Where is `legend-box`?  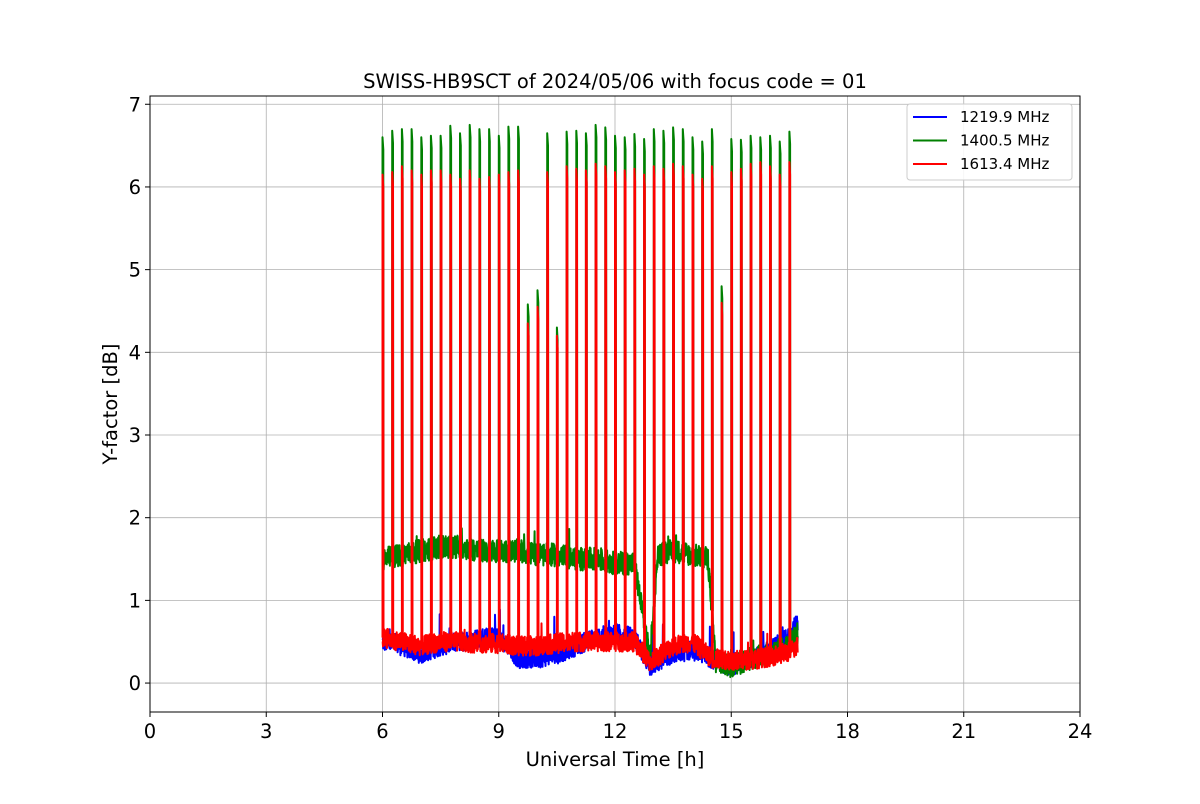
legend-box is located at coordinates (989, 142).